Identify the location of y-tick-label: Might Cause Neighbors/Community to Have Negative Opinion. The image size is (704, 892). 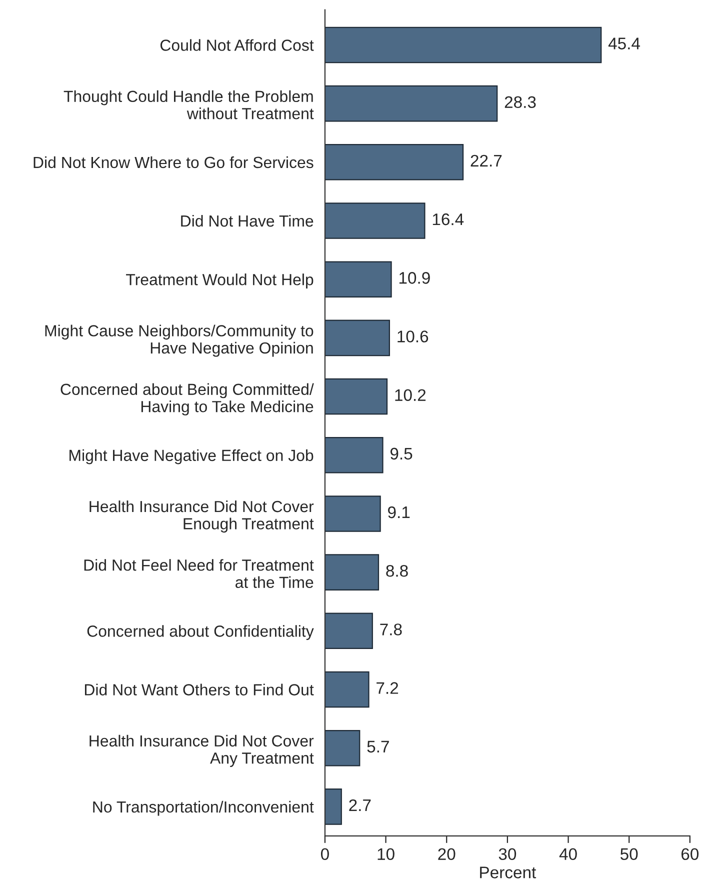
(179, 340).